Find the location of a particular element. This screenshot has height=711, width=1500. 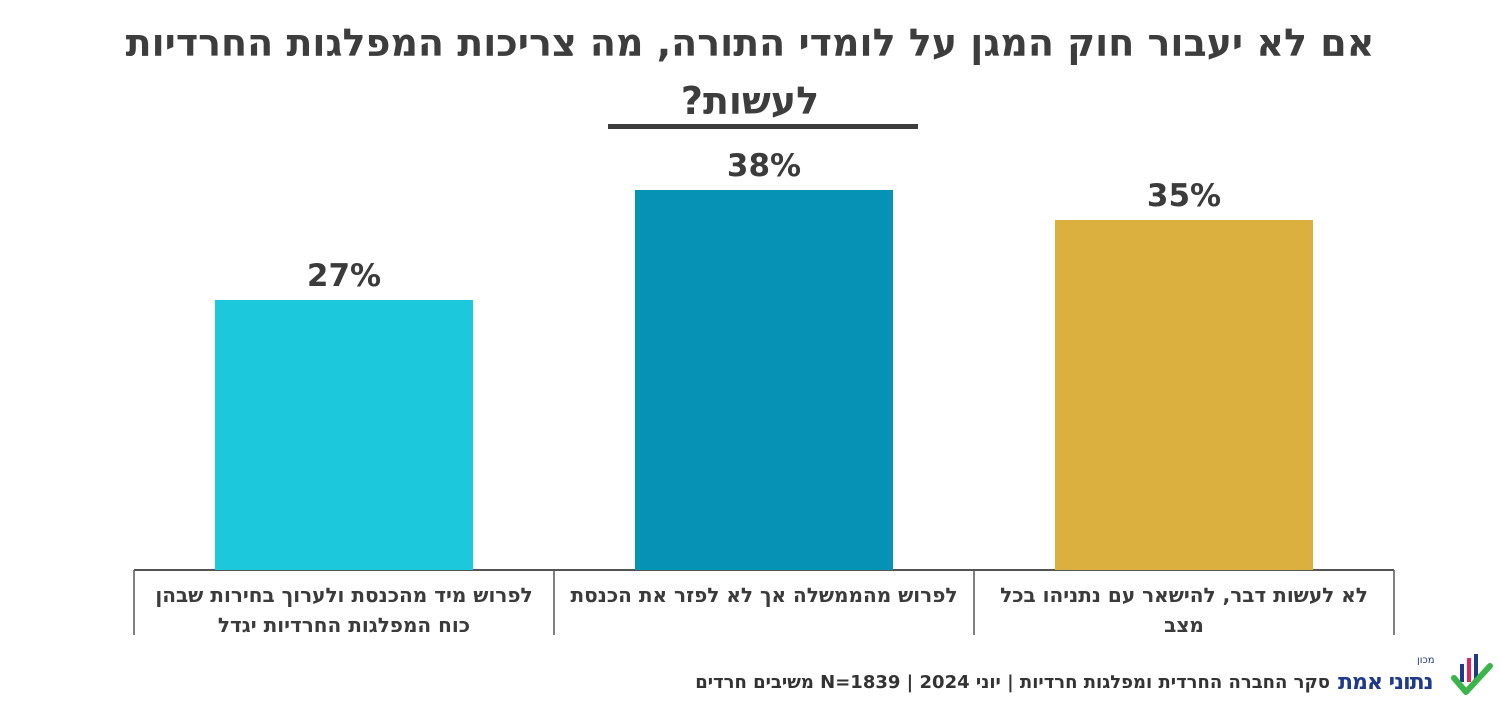

bar-value-label-1: 27% is located at coordinates (344, 276).